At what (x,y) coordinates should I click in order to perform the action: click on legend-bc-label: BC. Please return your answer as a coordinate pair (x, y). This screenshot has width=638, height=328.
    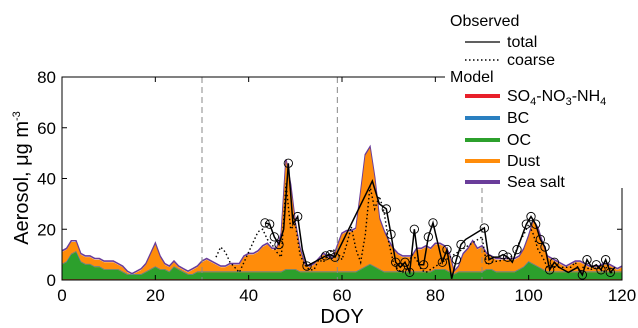
    Looking at the image, I should click on (518, 118).